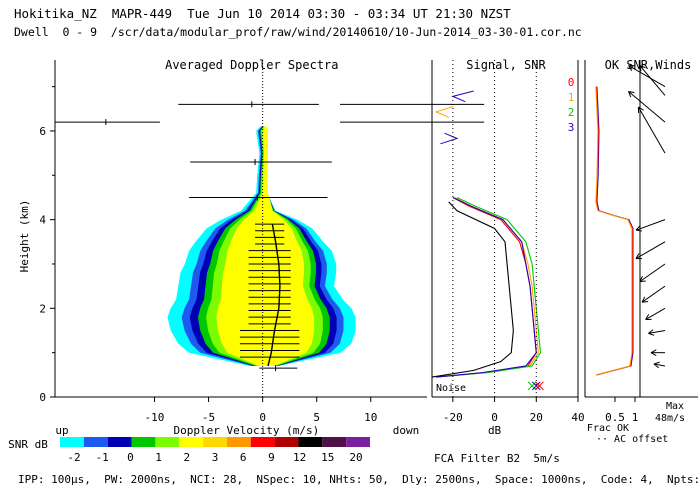  Describe the element at coordinates (42, 397) in the screenshot. I see `height-tick-label: 0` at that location.